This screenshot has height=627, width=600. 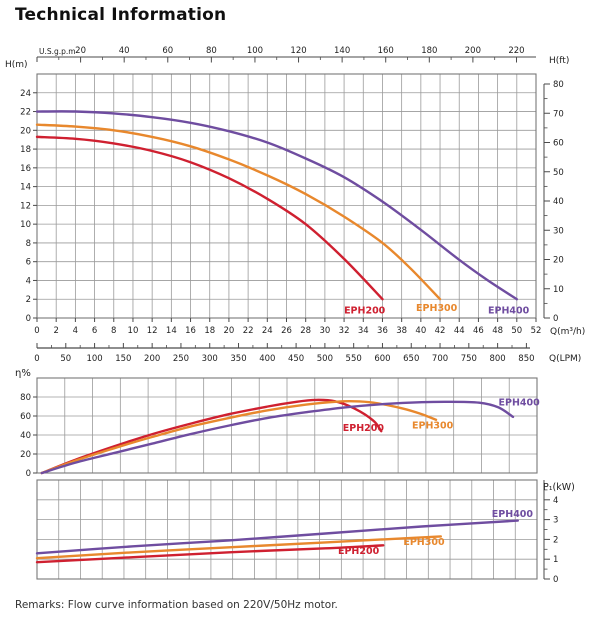 I want to click on q-m3h-tick-label: 20, so click(x=229, y=331).